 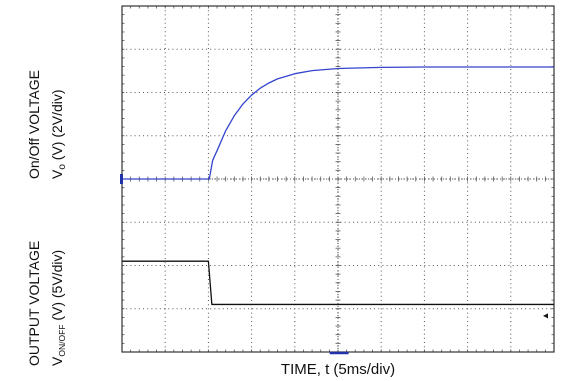 I want to click on trace-output-voltage, so click(x=338, y=283).